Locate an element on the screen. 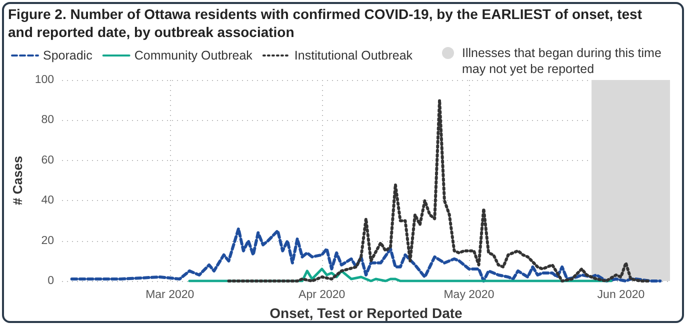 This screenshot has height=329, width=690. y-tick-label: 20 is located at coordinates (47, 240).